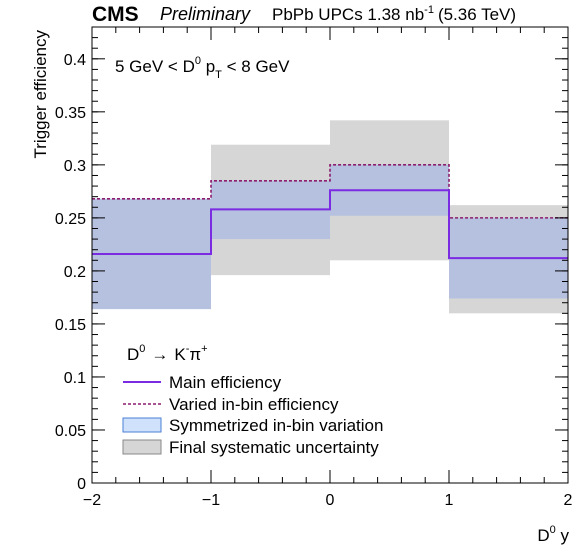 The width and height of the screenshot is (580, 556). What do you see at coordinates (70, 113) in the screenshot?
I see `y-tick-label: 0.35` at bounding box center [70, 113].